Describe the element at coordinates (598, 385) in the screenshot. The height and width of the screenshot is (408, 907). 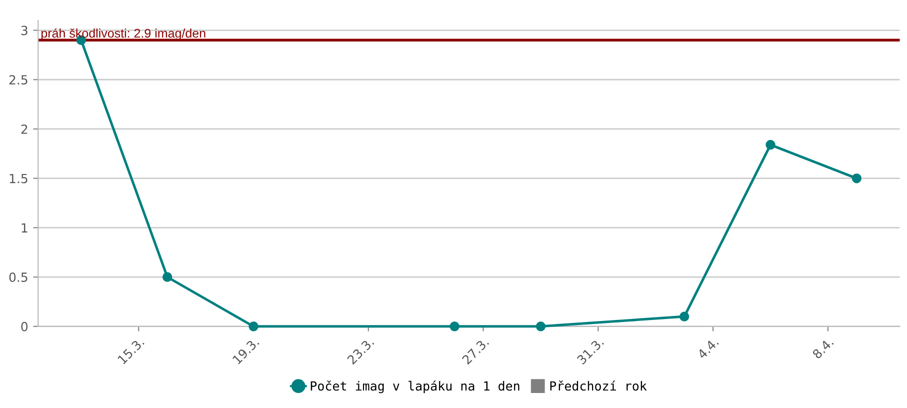
I see `legend-label: Předchozí rok` at that location.